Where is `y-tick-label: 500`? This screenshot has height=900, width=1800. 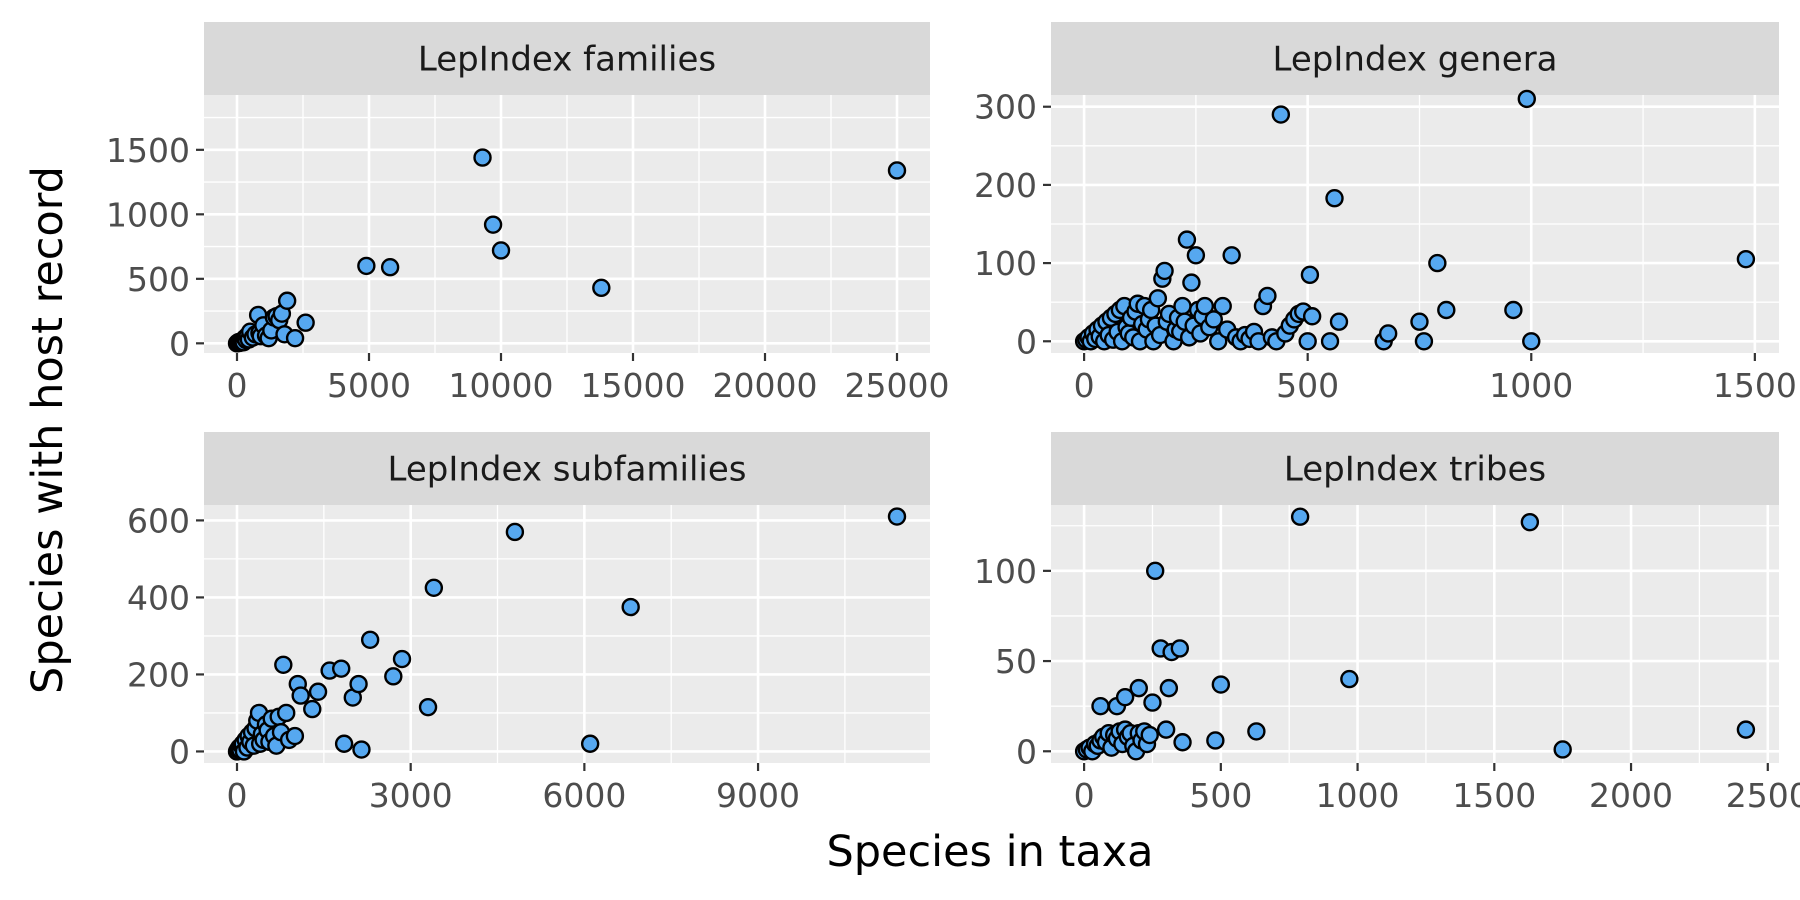
y-tick-label: 500 is located at coordinates (158, 279).